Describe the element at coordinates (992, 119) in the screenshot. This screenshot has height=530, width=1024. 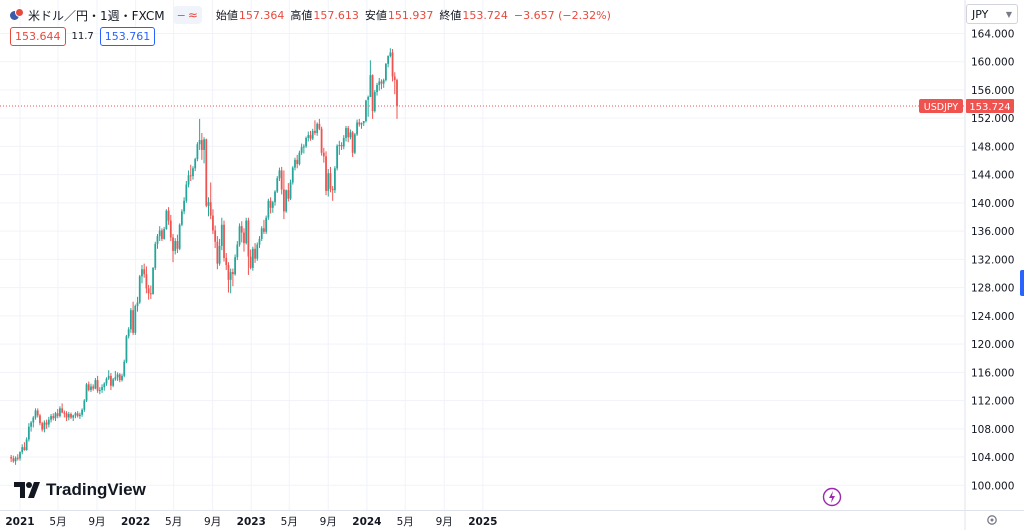
I see `price-tick-label: 152.000` at that location.